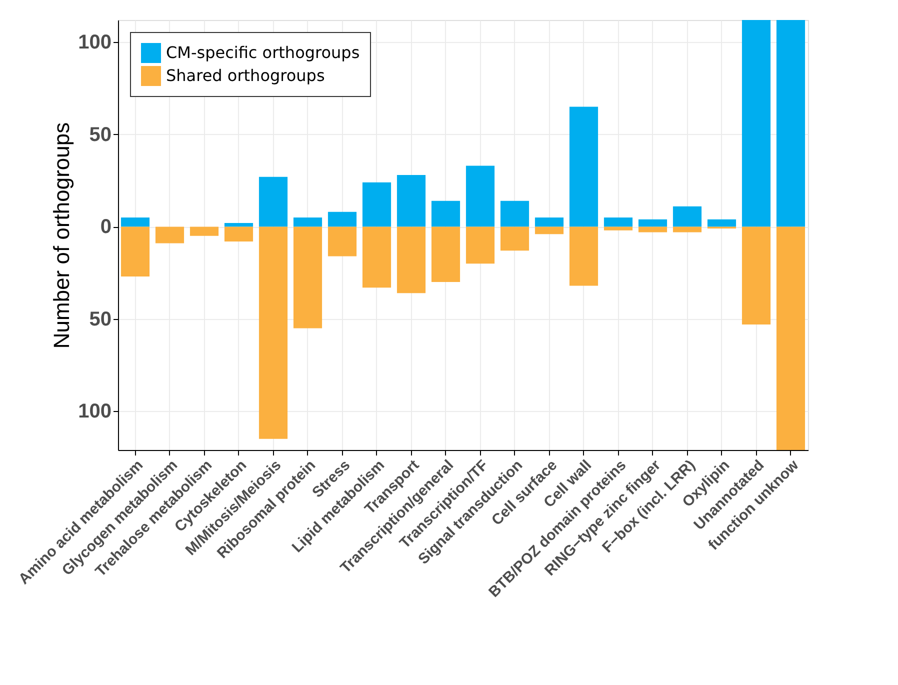  I want to click on y-tick-label: 0, so click(106, 227).